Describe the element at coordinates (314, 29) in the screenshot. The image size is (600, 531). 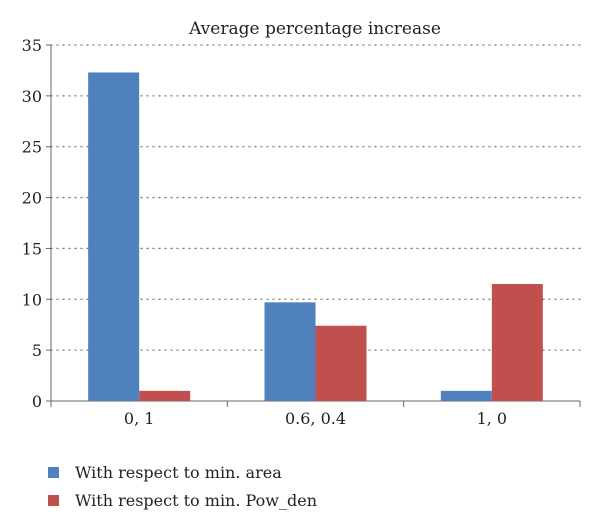
I see `chart-title: Average percentage increase` at that location.